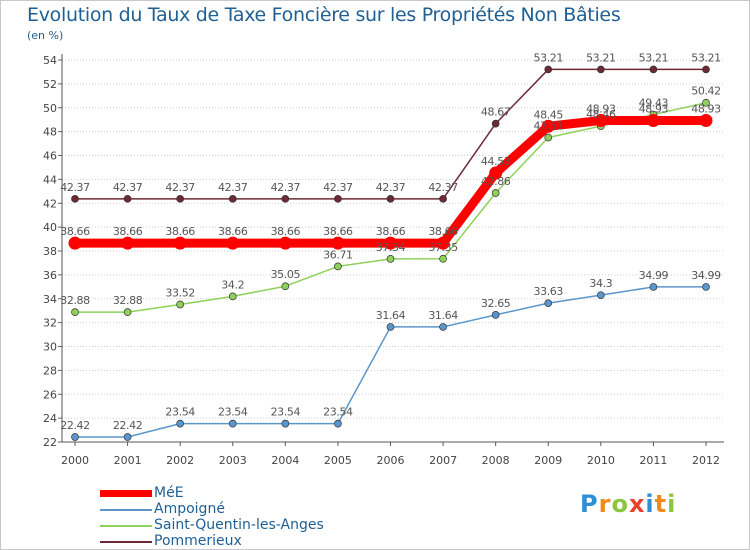  What do you see at coordinates (45, 35) in the screenshot?
I see `y-unit-label: (en %)` at bounding box center [45, 35].